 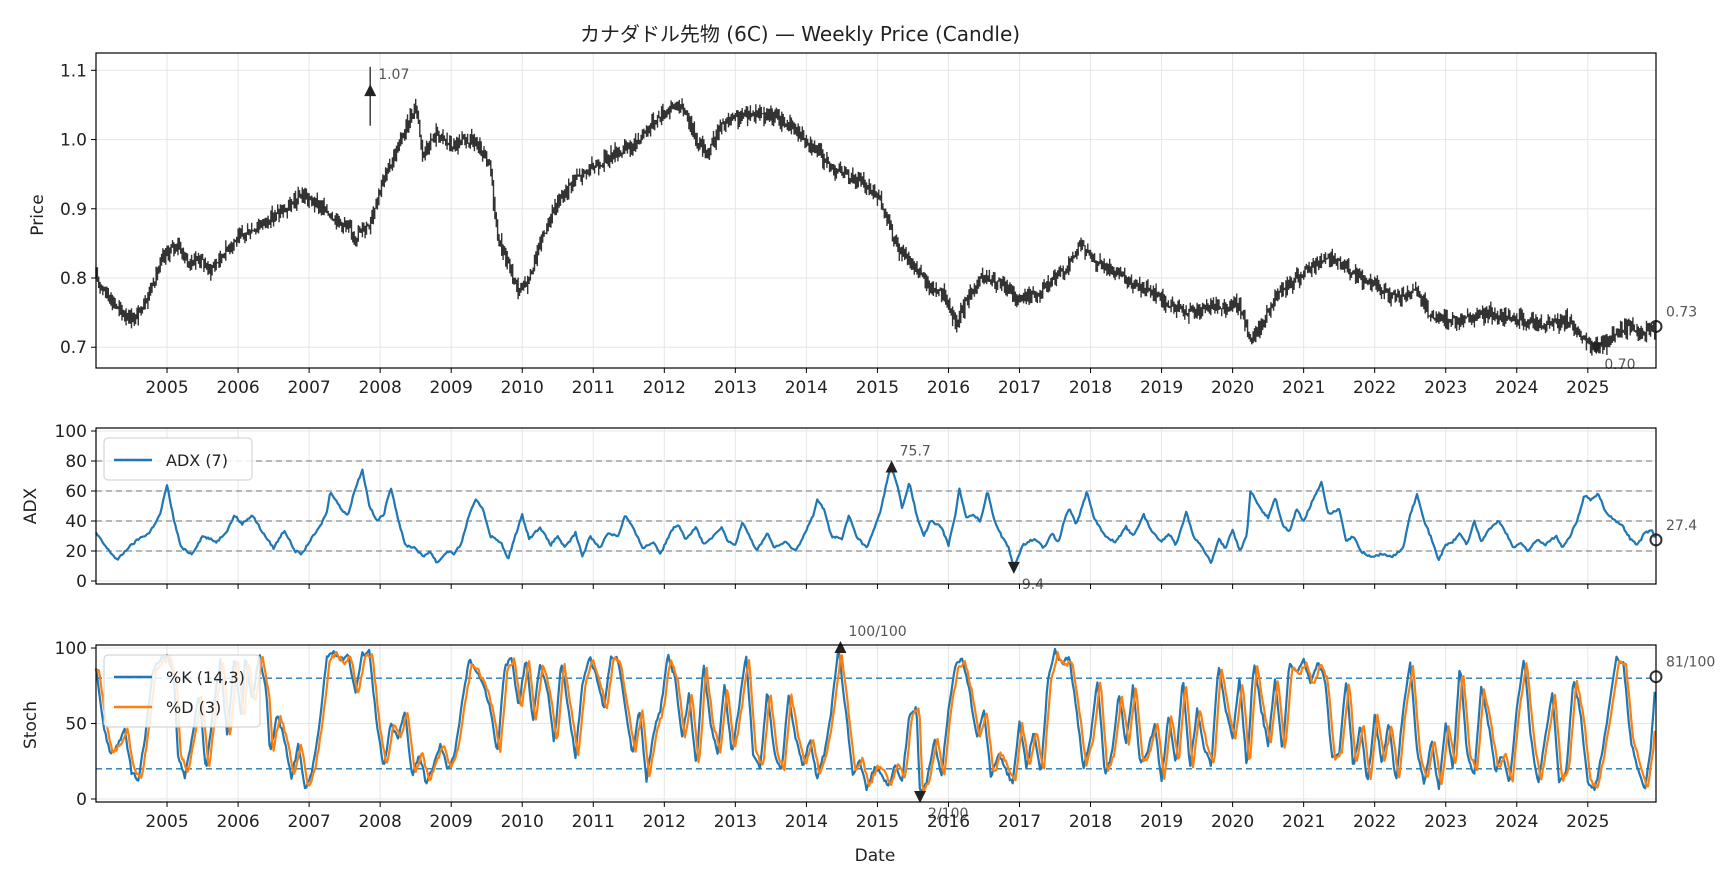 What do you see at coordinates (73, 210) in the screenshot?
I see `y-tick-label: 0.9` at bounding box center [73, 210].